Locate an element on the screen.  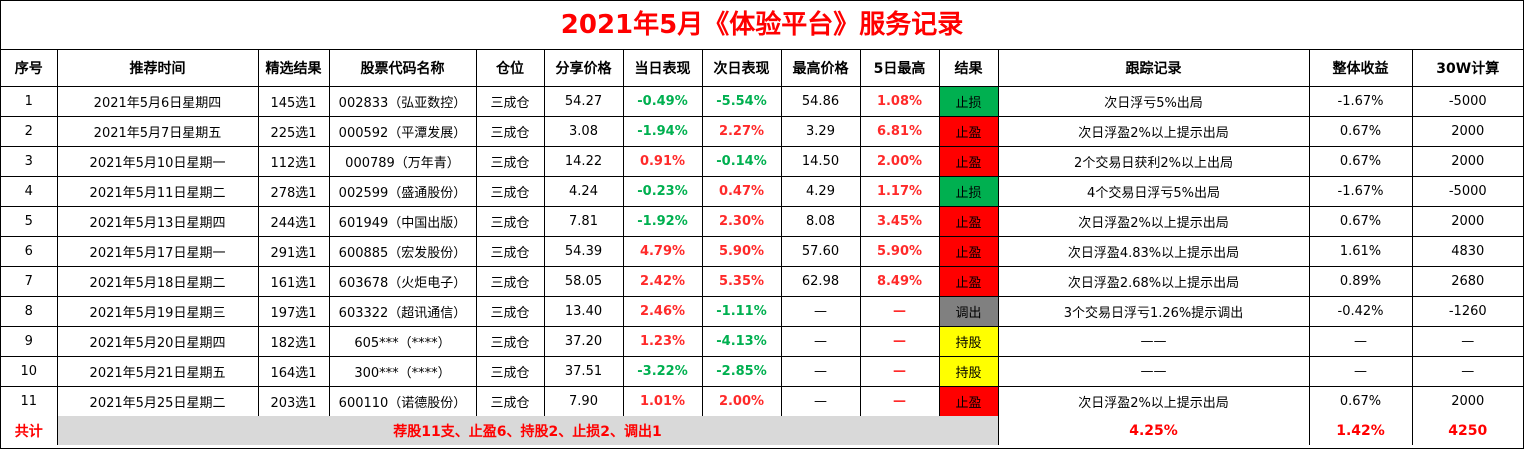
seq-cell: 9 is located at coordinates (29, 341).